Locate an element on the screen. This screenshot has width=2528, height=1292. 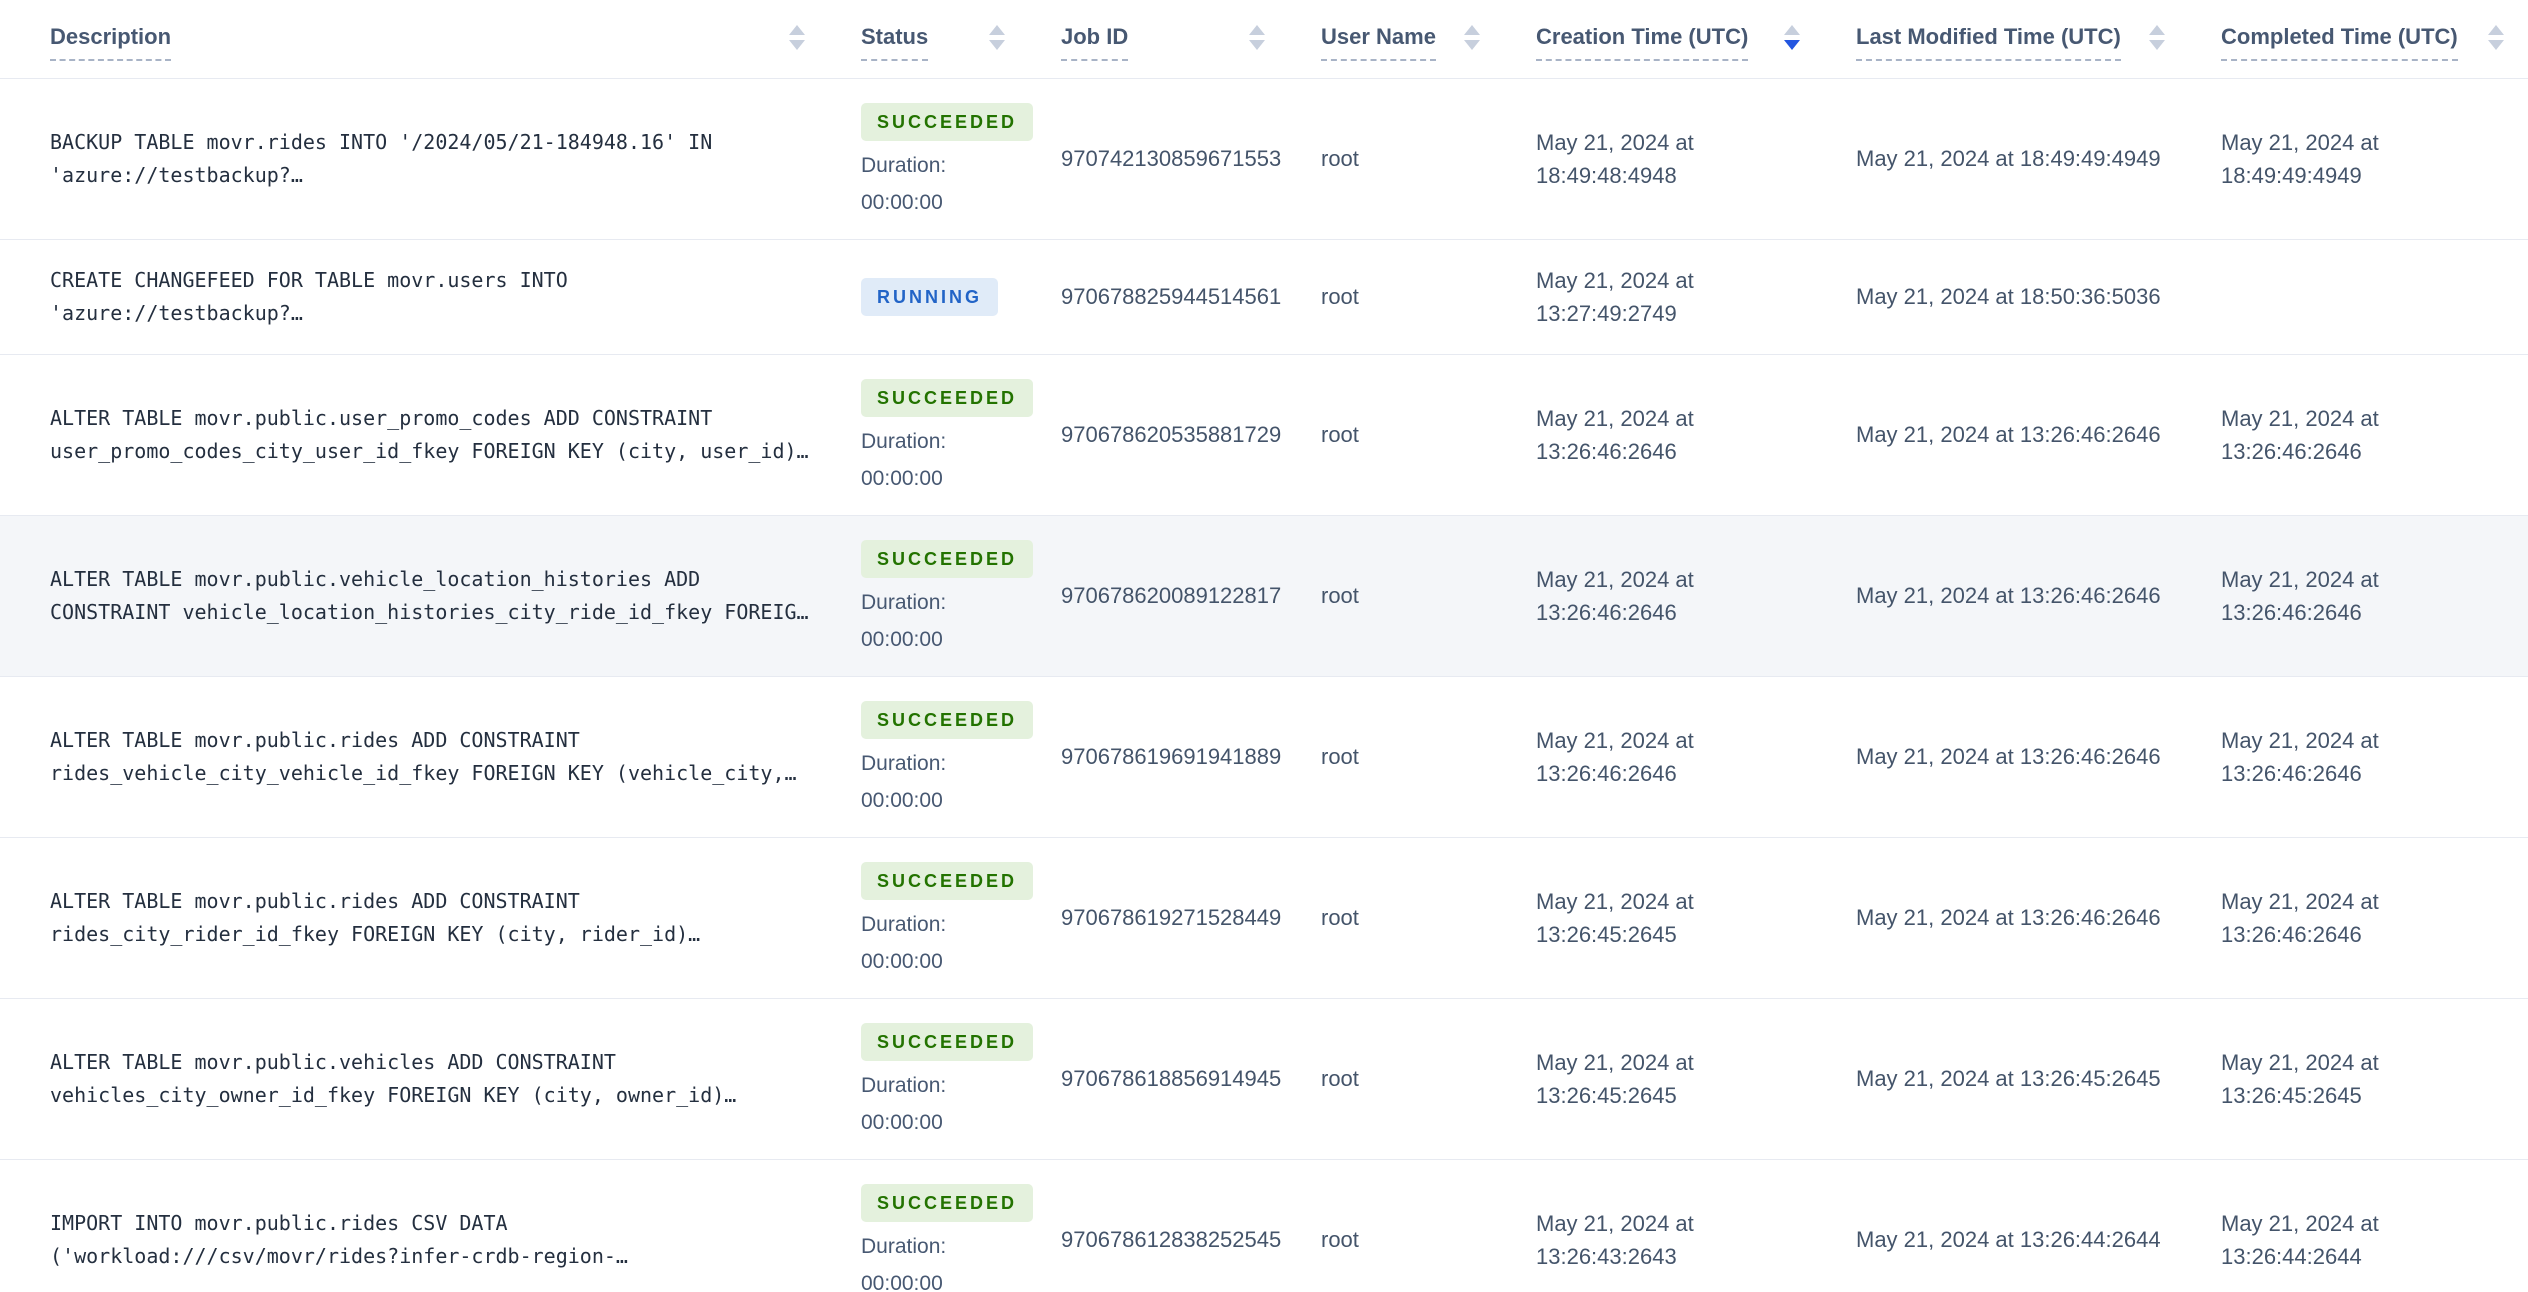
table-header-row: Description Status Job ID User Name is located at coordinates (1264, 39).